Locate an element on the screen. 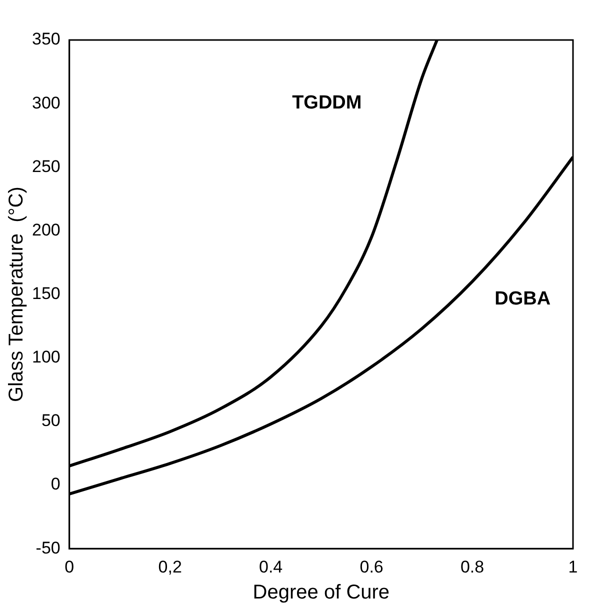 The image size is (593, 610). series-label: DGBA is located at coordinates (522, 299).